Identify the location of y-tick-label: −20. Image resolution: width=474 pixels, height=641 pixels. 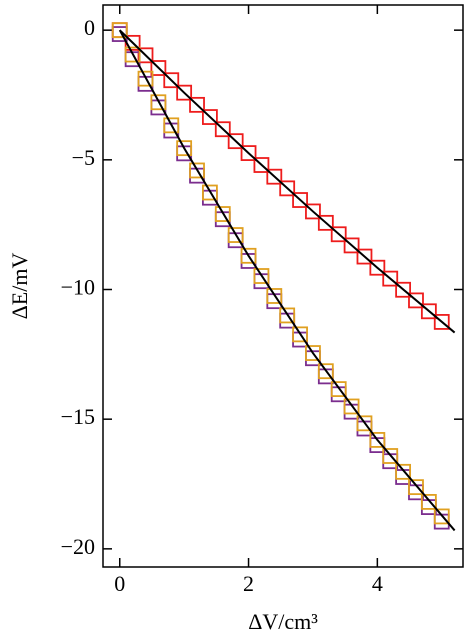
(78, 546).